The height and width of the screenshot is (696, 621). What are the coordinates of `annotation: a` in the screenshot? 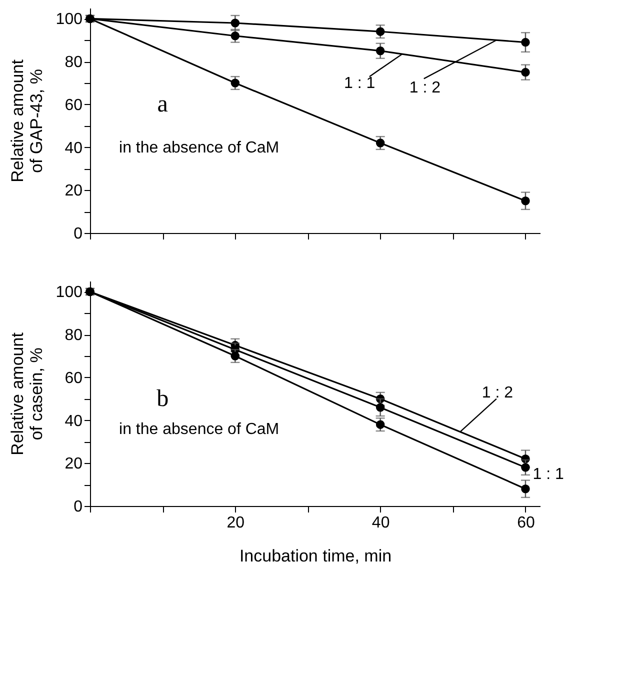 It's located at (162, 104).